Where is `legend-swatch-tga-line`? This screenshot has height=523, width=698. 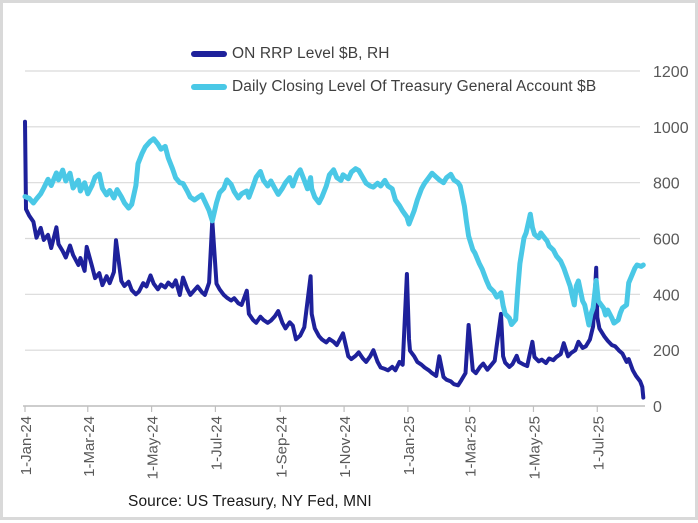
legend-swatch-tga-line is located at coordinates (209, 87).